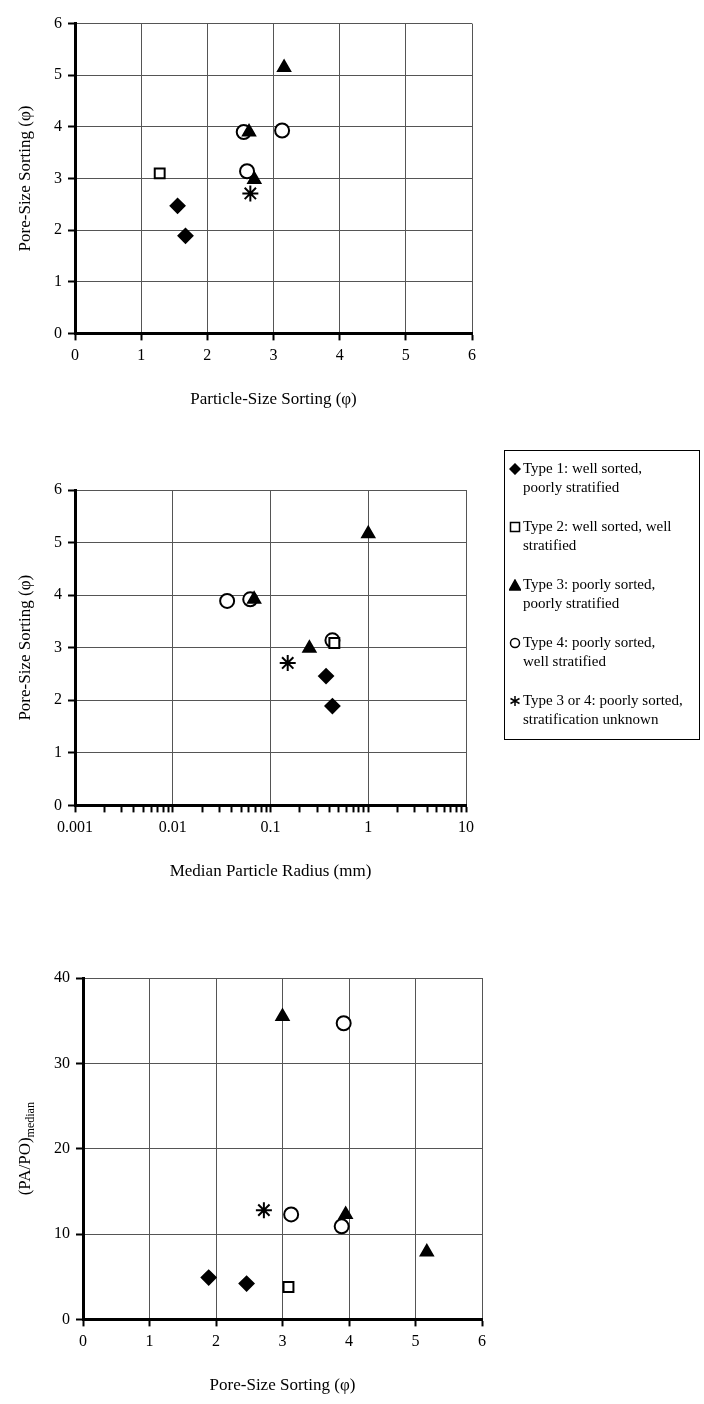  I want to click on legend-label: Type 3: poorly sorted, poorly stratified, so click(590, 594).